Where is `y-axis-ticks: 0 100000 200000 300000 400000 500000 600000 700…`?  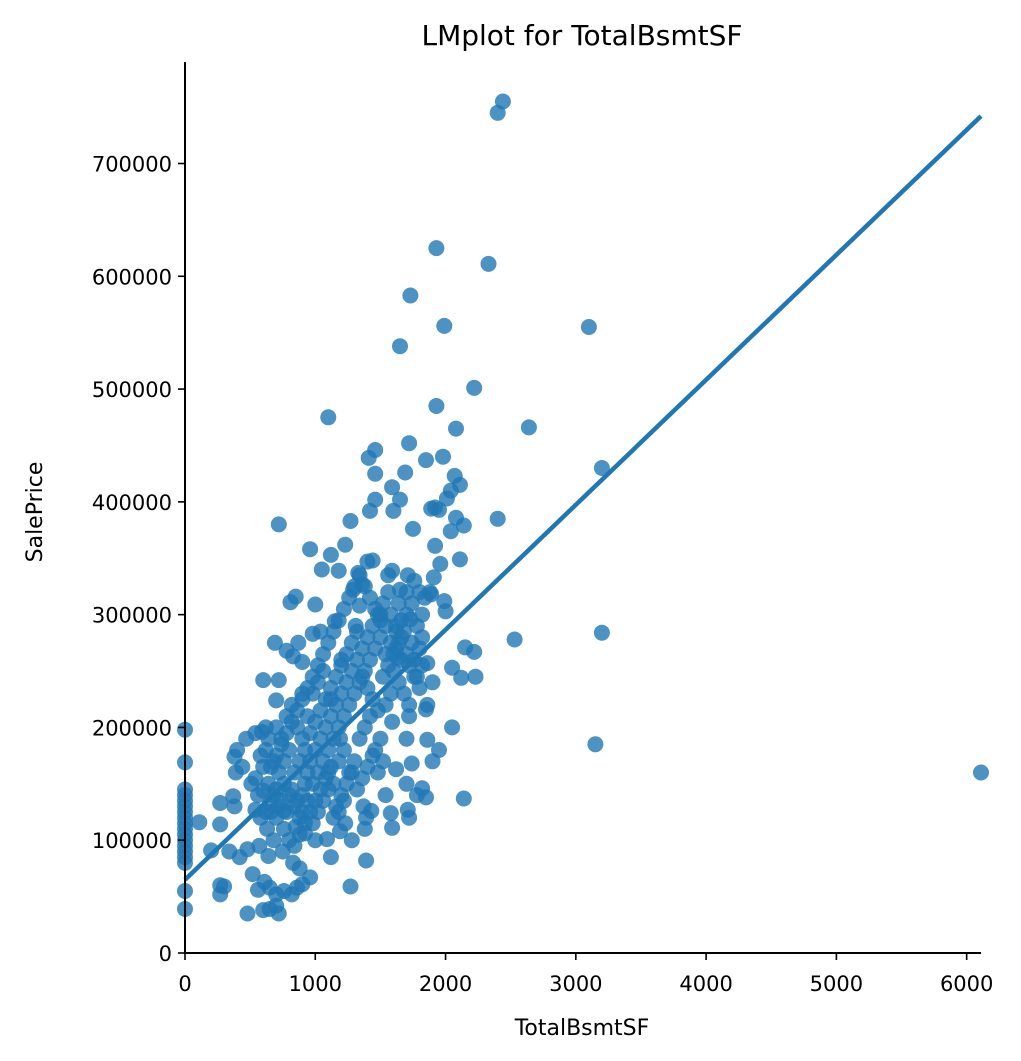 y-axis-ticks: 0 100000 200000 300000 400000 500000 600000 700… is located at coordinates (138, 559).